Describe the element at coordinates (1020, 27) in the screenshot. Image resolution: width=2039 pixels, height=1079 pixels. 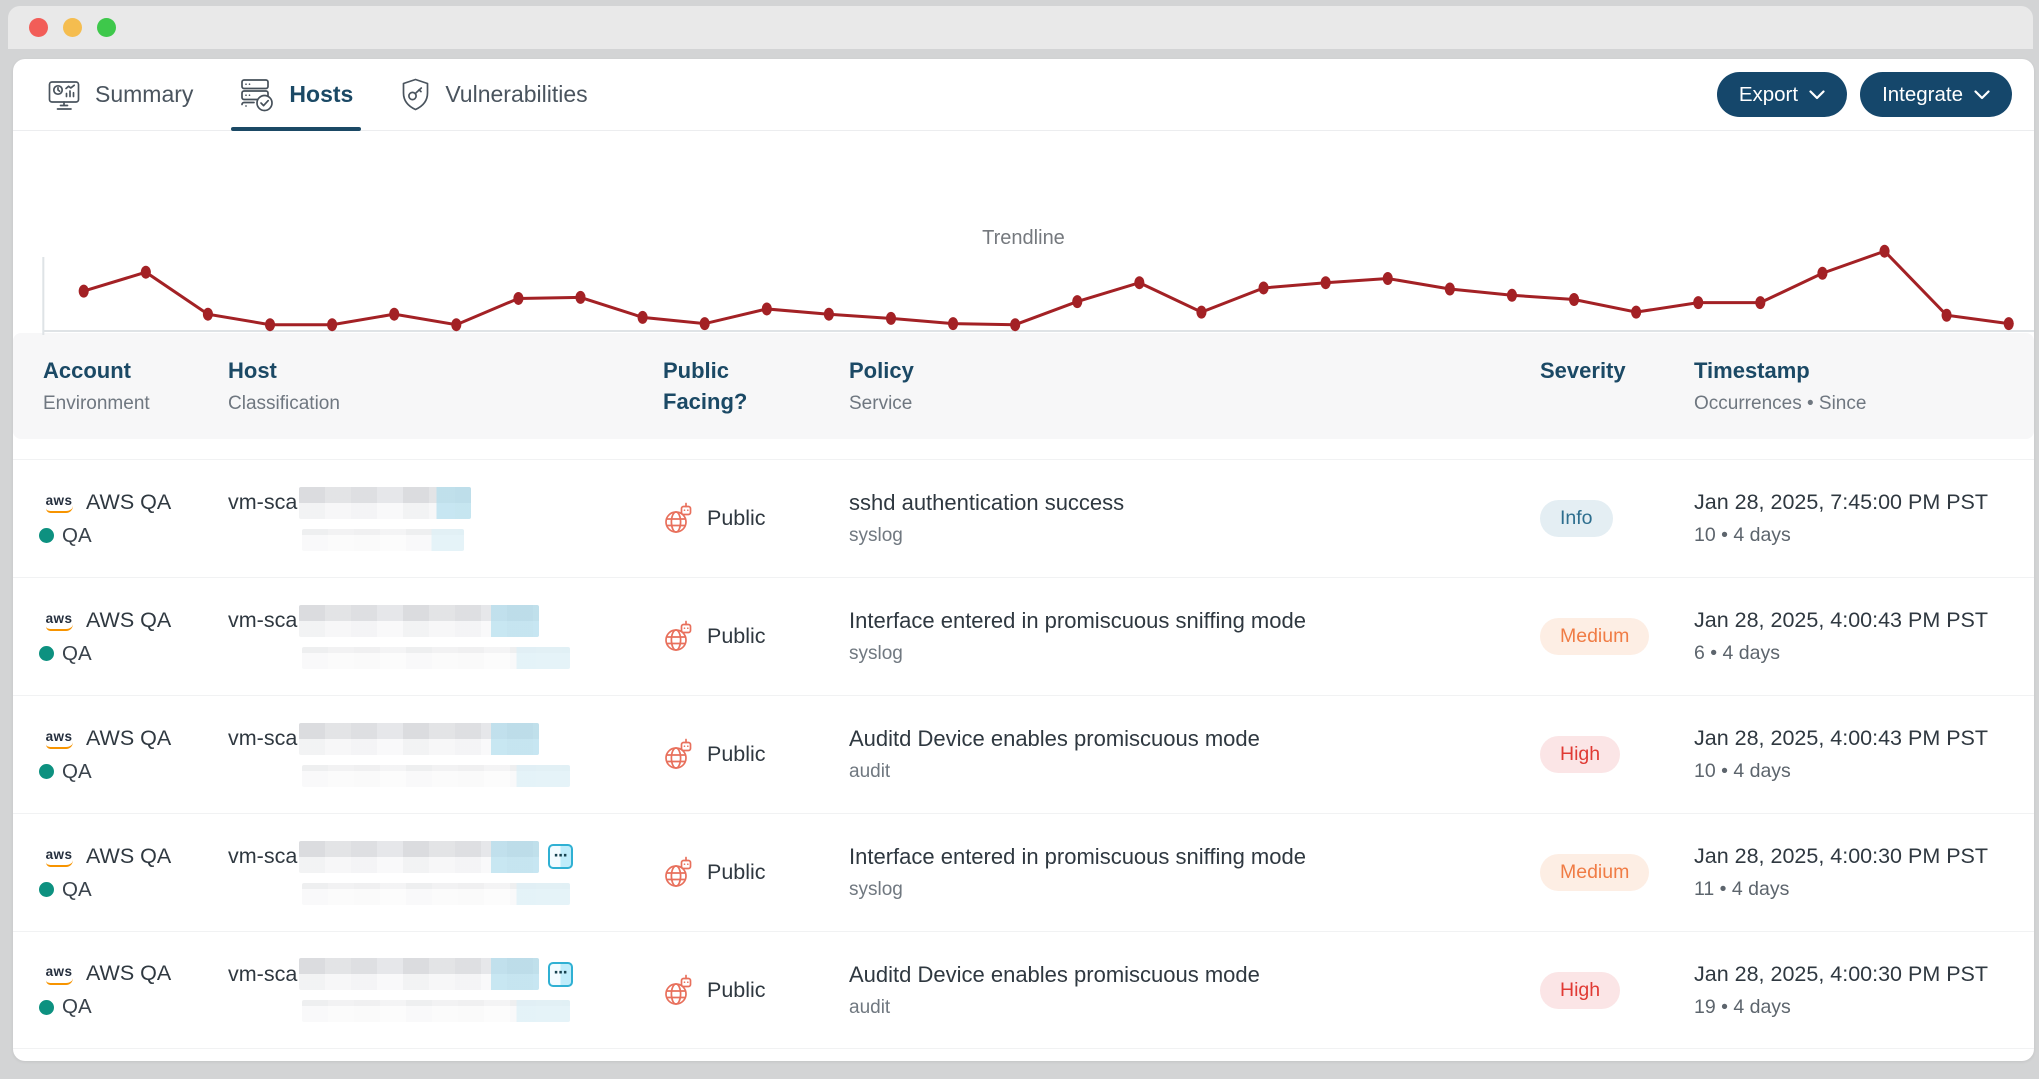
I see `window-titlebar` at that location.